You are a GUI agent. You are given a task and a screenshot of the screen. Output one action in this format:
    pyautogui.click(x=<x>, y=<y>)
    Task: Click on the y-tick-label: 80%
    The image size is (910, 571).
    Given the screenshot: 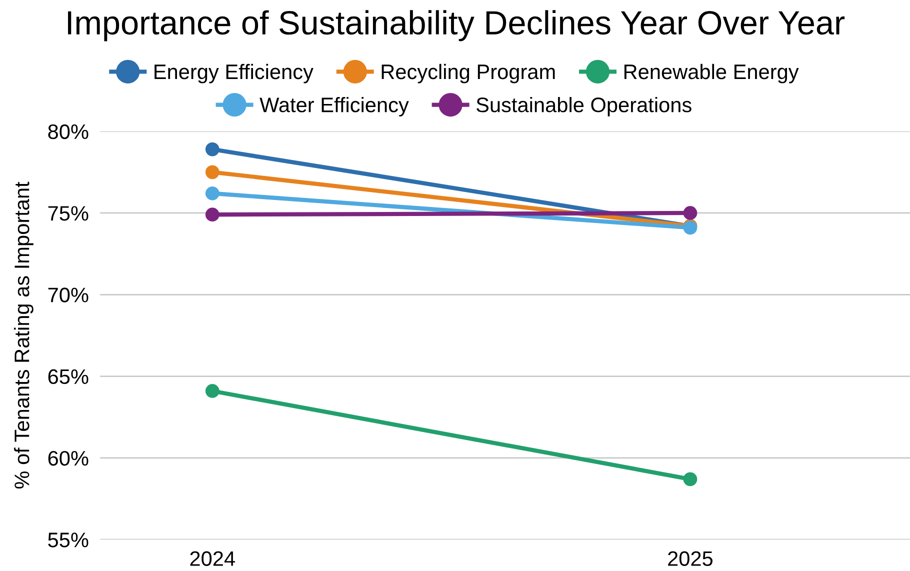 What is the action you would take?
    pyautogui.click(x=68, y=132)
    